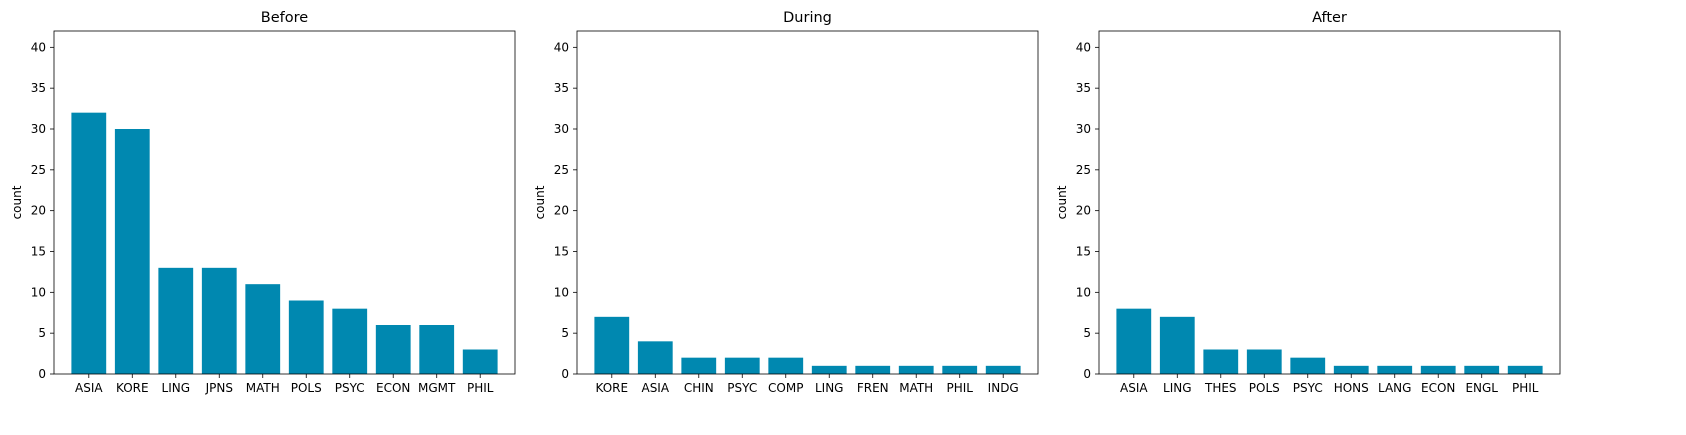 Image resolution: width=1686 pixels, height=435 pixels. I want to click on bar-comp, so click(786, 365).